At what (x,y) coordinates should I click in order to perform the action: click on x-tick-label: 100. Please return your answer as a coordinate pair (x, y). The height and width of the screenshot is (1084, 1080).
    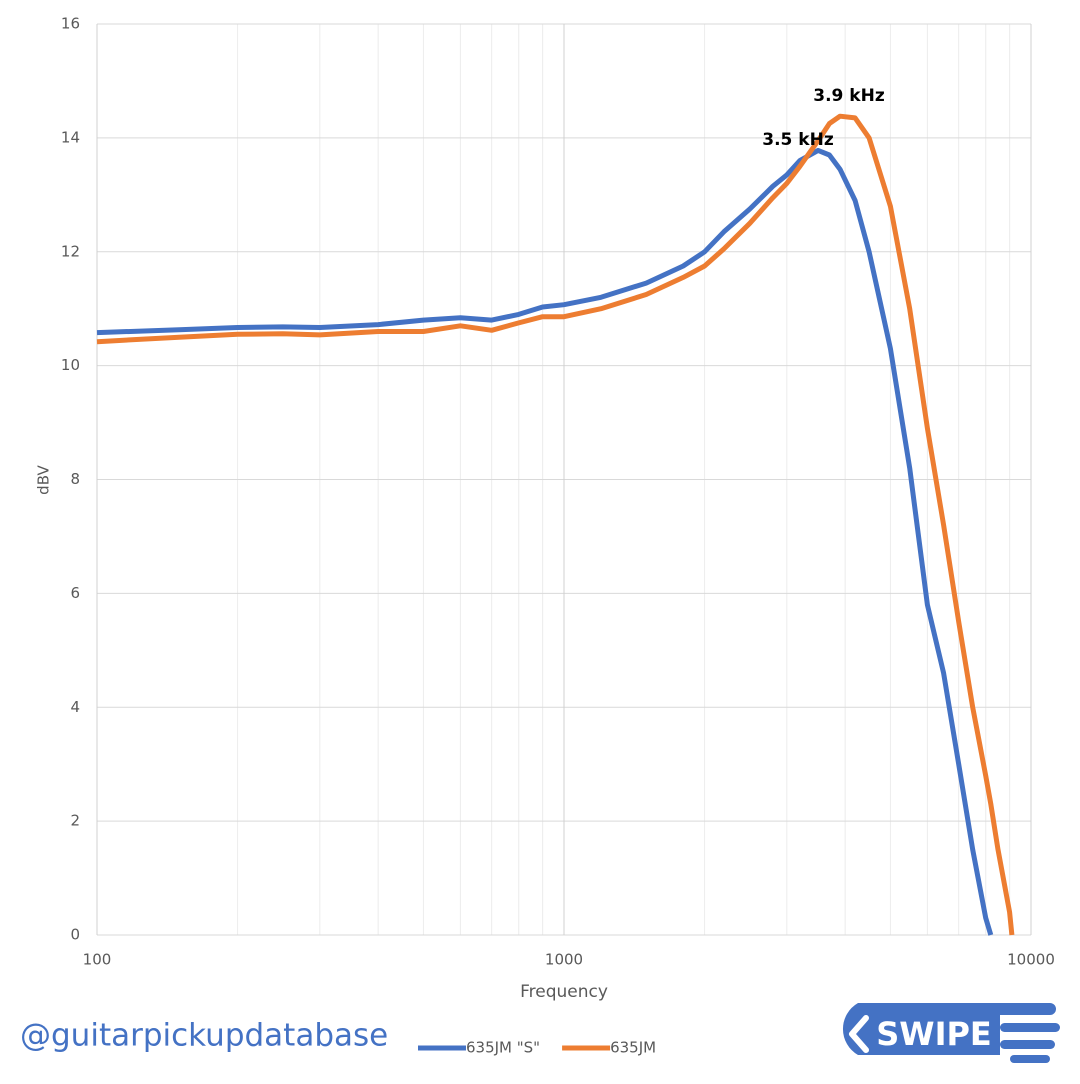
    Looking at the image, I should click on (97, 960).